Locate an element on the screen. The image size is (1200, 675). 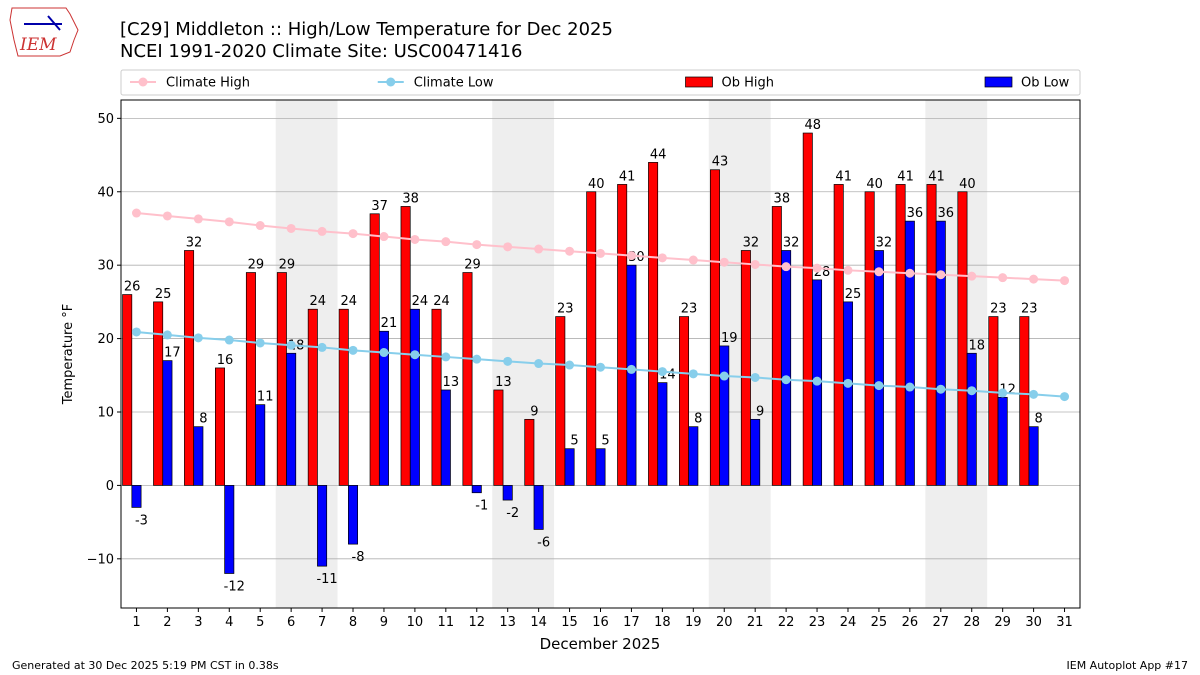
data-label: 36 is located at coordinates (946, 213).